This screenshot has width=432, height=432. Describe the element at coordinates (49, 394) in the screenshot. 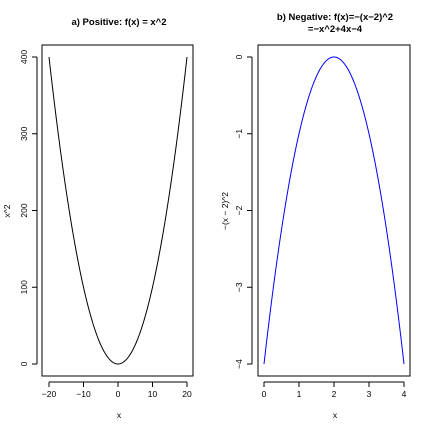

I see `x-tick-label: −20` at that location.